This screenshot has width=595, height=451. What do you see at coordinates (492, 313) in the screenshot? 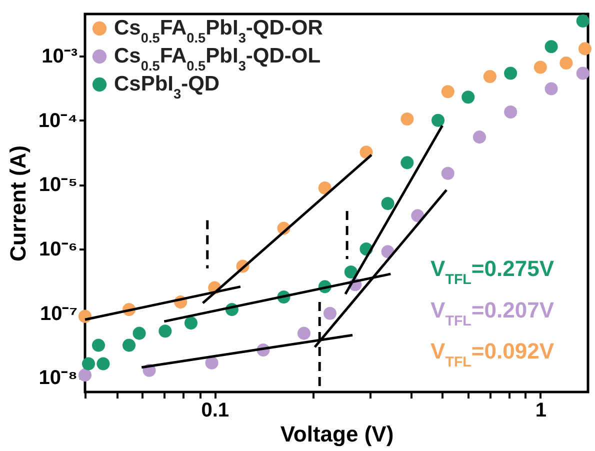
I see `annotation: V$_{TFL}$=0.207V` at bounding box center [492, 313].